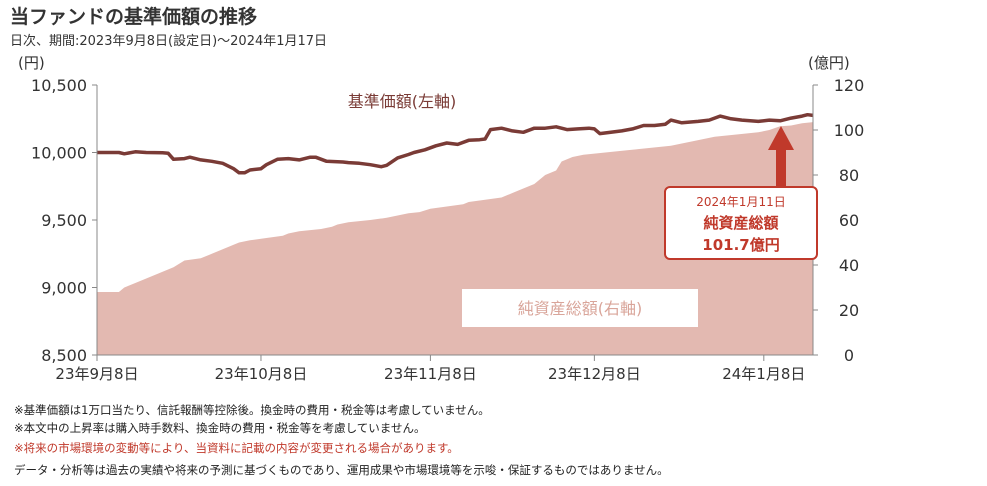 The height and width of the screenshot is (486, 987). Describe the element at coordinates (261, 374) in the screenshot. I see `x-tick-label: 23年10月8日` at that location.